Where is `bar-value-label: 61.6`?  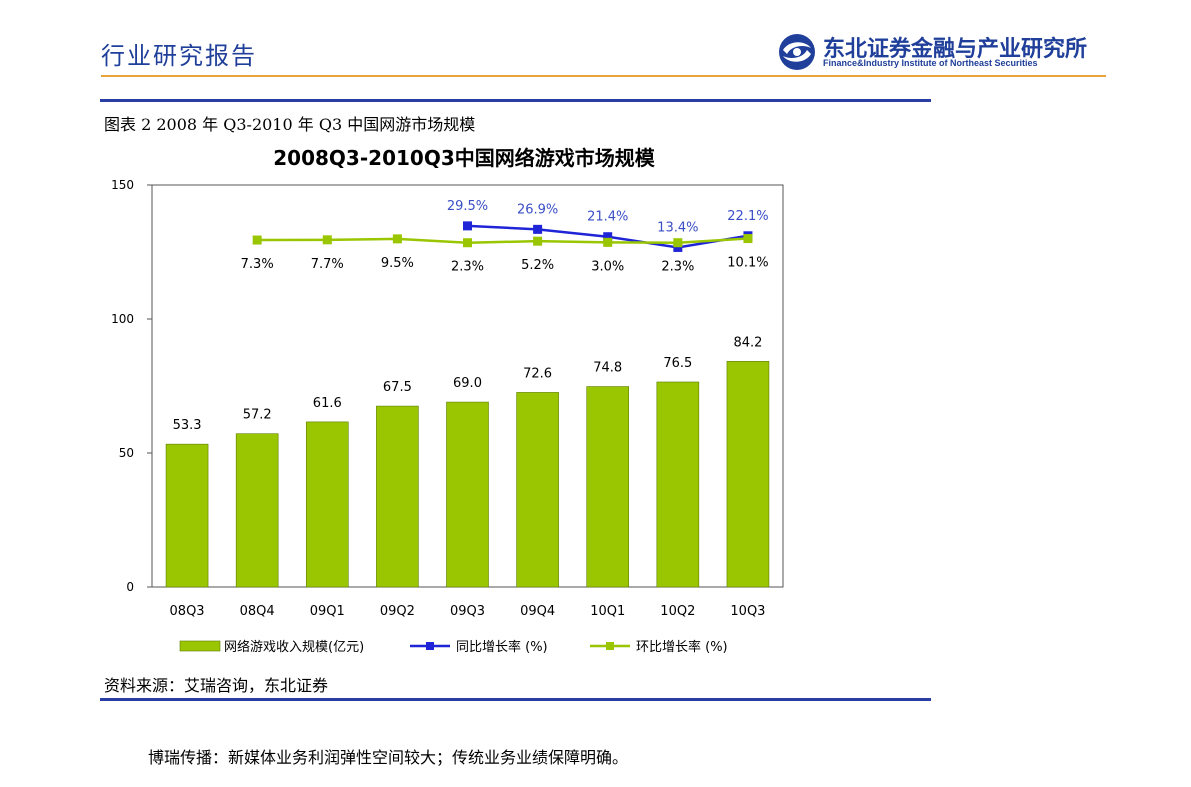 bar-value-label: 61.6 is located at coordinates (327, 403).